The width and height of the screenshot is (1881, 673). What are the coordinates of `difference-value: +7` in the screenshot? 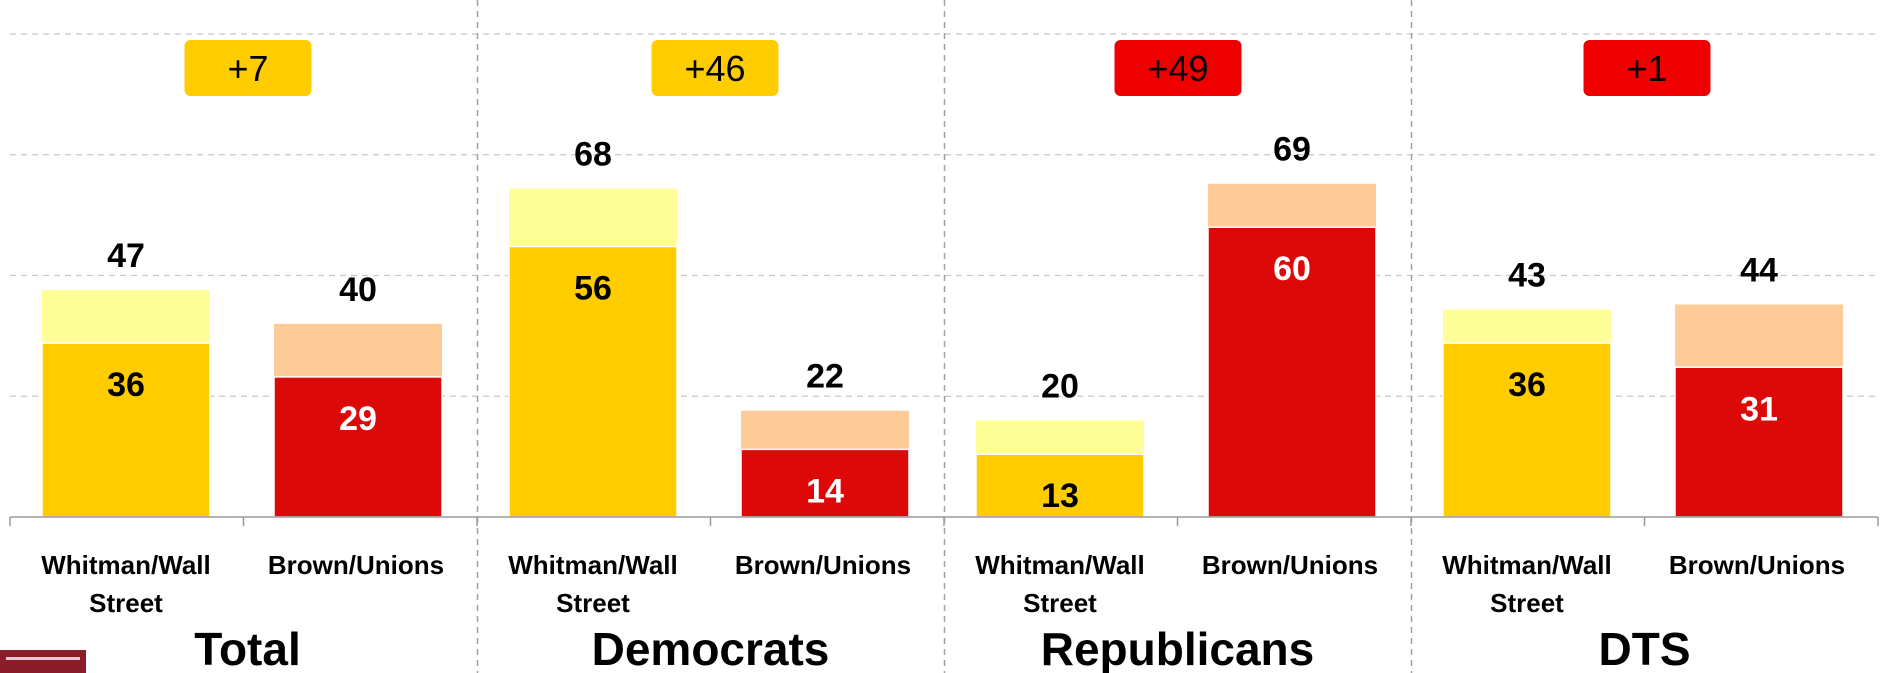 It's located at (247, 68).